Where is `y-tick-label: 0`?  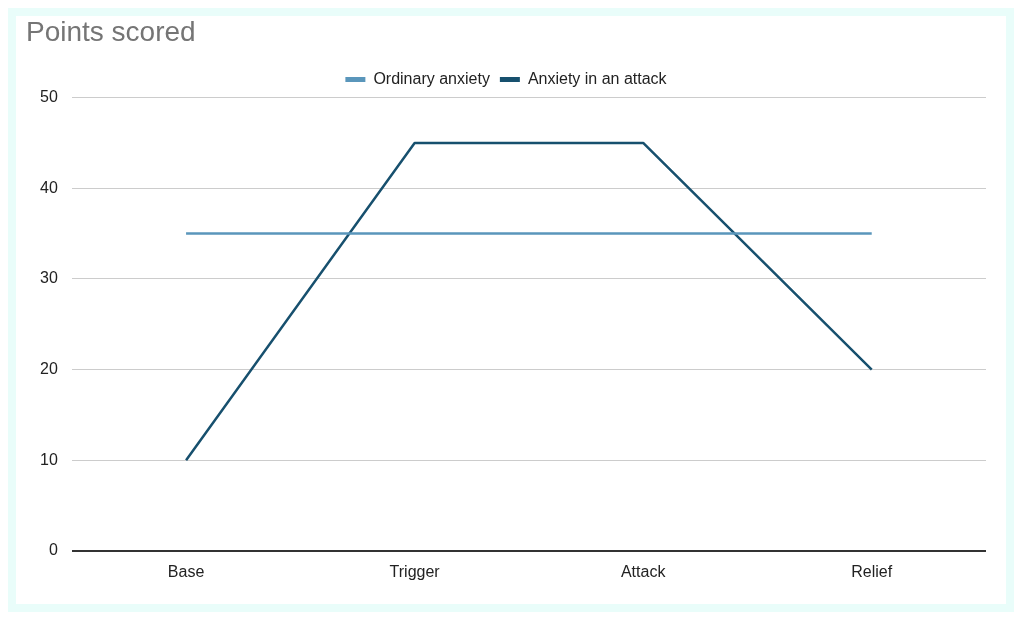
y-tick-label: 0 is located at coordinates (53, 550).